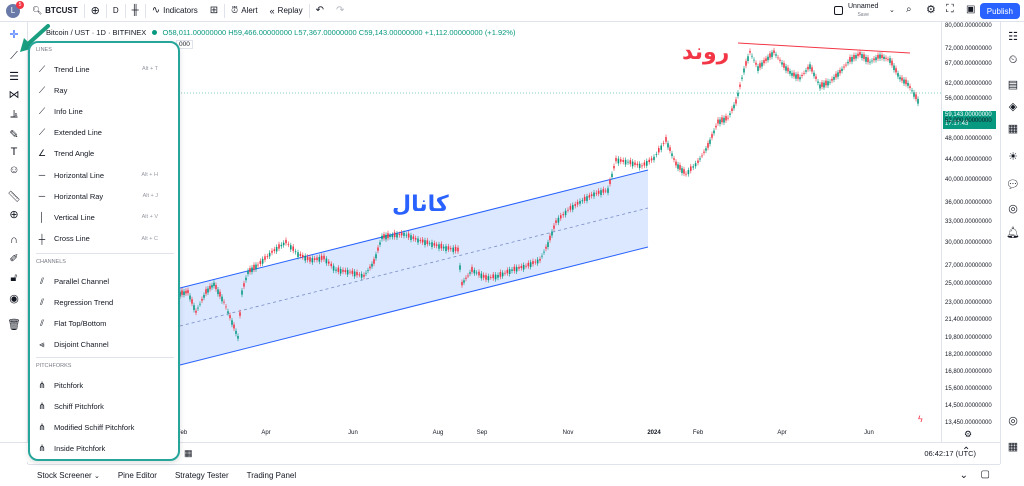 This screenshot has width=1024, height=486. I want to click on tab-stock-screener: Stock Screener ⌄, so click(68, 475).